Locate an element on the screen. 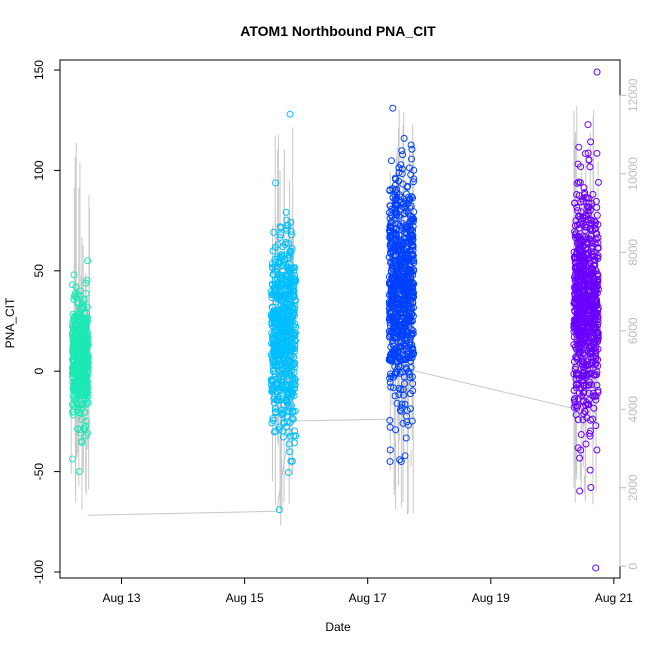 This screenshot has width=650, height=650. x-tick-label: Aug 19 is located at coordinates (491, 598).